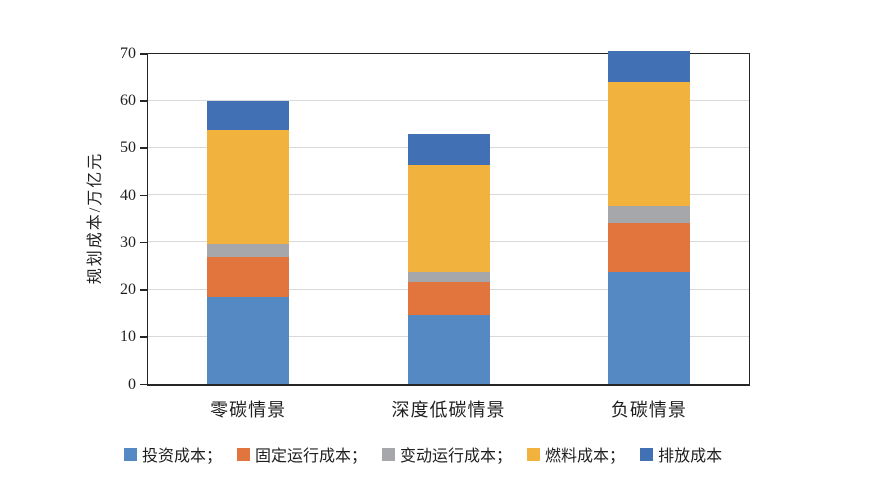 Image resolution: width=879 pixels, height=501 pixels. I want to click on legend-label-固定运行成本: 固定运行成本；, so click(311, 456).